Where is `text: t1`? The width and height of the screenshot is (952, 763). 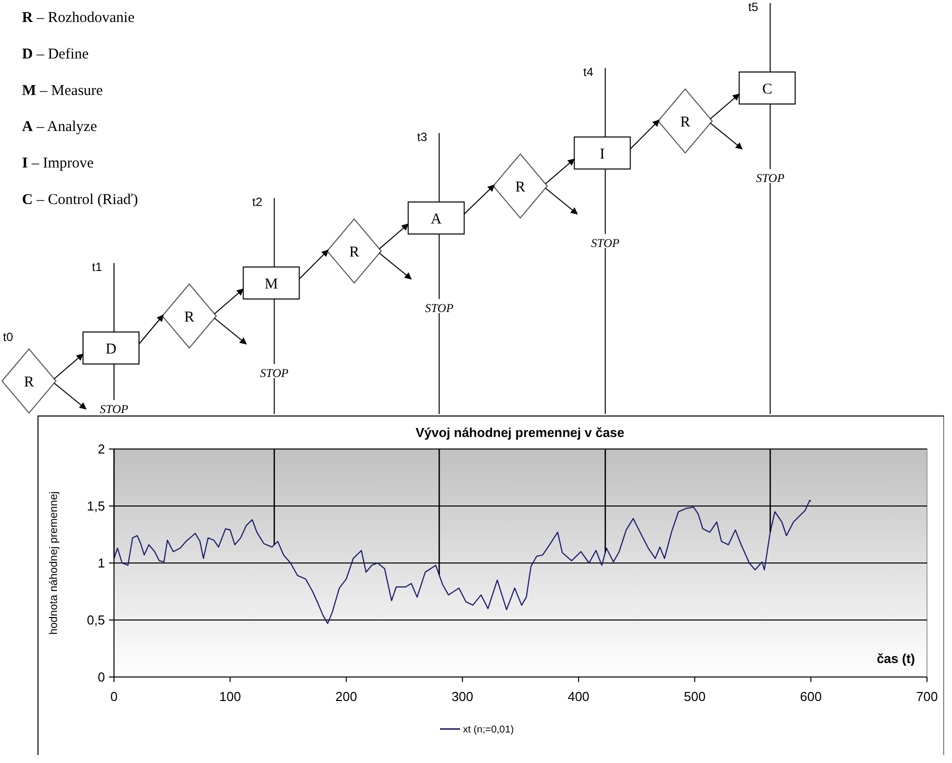 text: t1 is located at coordinates (97, 267).